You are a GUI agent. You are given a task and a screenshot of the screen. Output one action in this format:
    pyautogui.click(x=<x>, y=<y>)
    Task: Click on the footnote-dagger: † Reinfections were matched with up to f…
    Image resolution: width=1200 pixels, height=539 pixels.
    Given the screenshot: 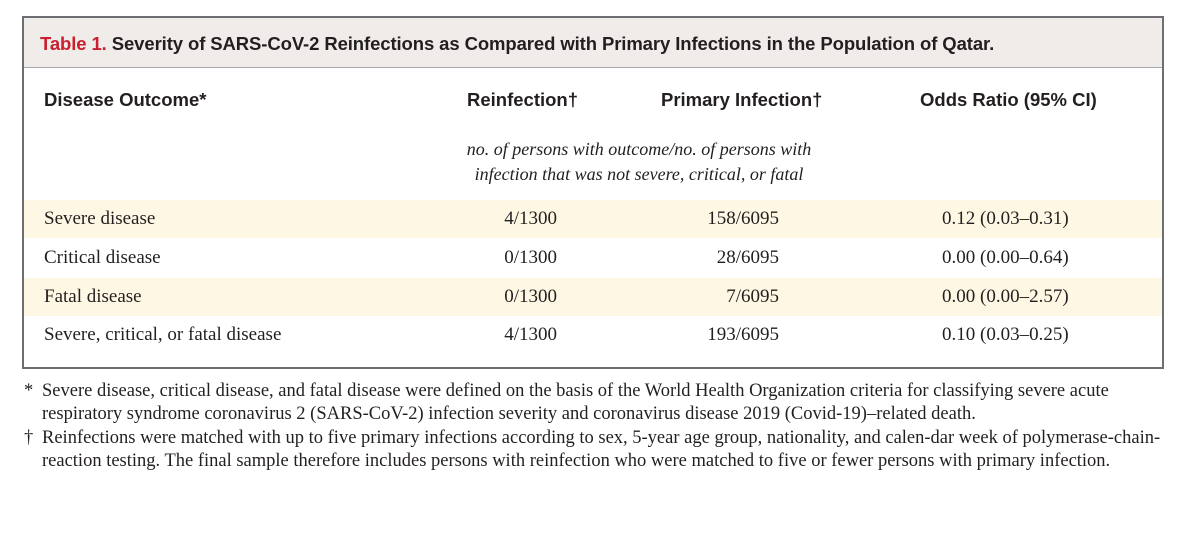 What is the action you would take?
    pyautogui.click(x=602, y=449)
    